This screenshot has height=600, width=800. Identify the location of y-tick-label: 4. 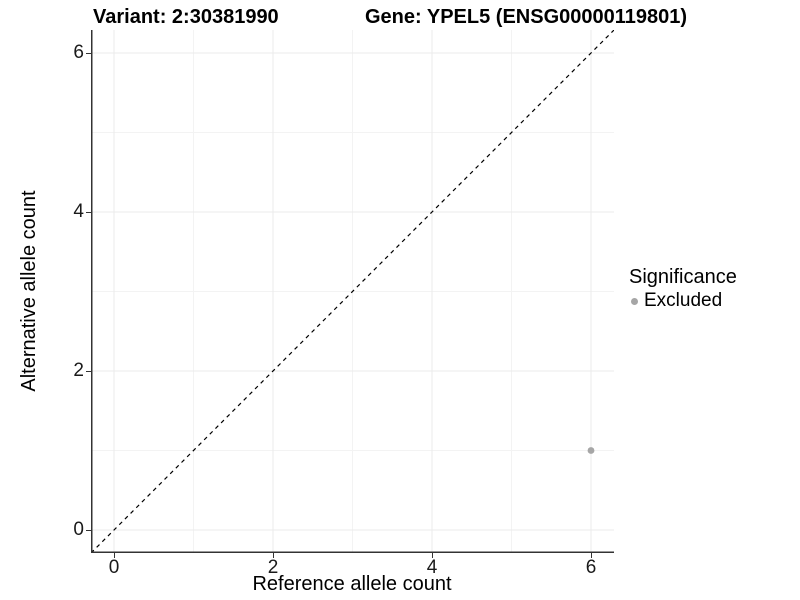
(78, 211).